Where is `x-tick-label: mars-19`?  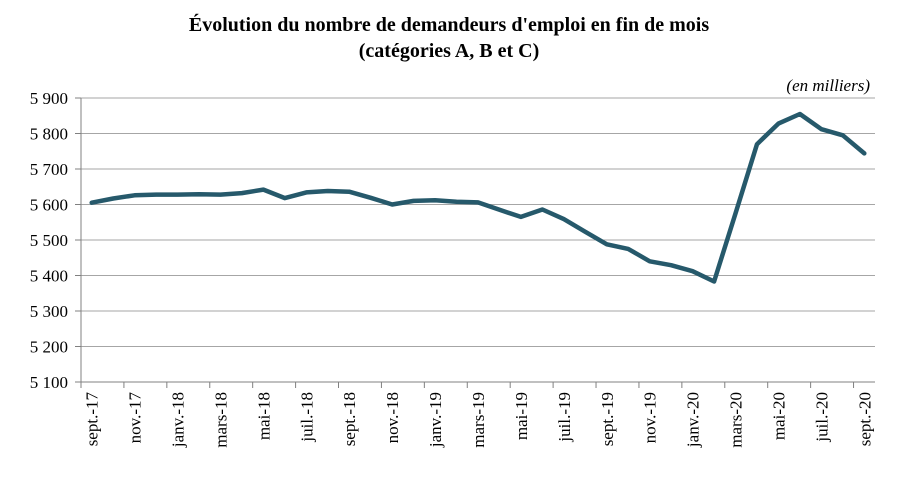 x-tick-label: mars-19 is located at coordinates (478, 420).